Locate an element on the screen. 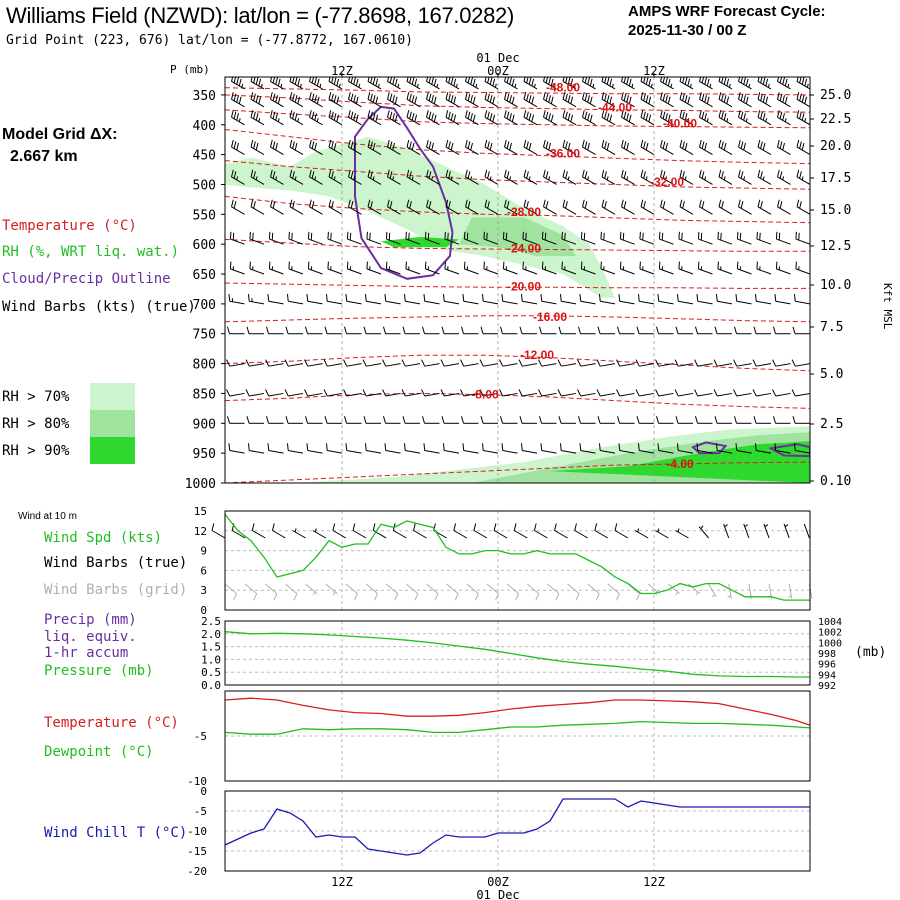 The image size is (900, 900). isotherm-label: -24.00 is located at coordinates (524, 248).